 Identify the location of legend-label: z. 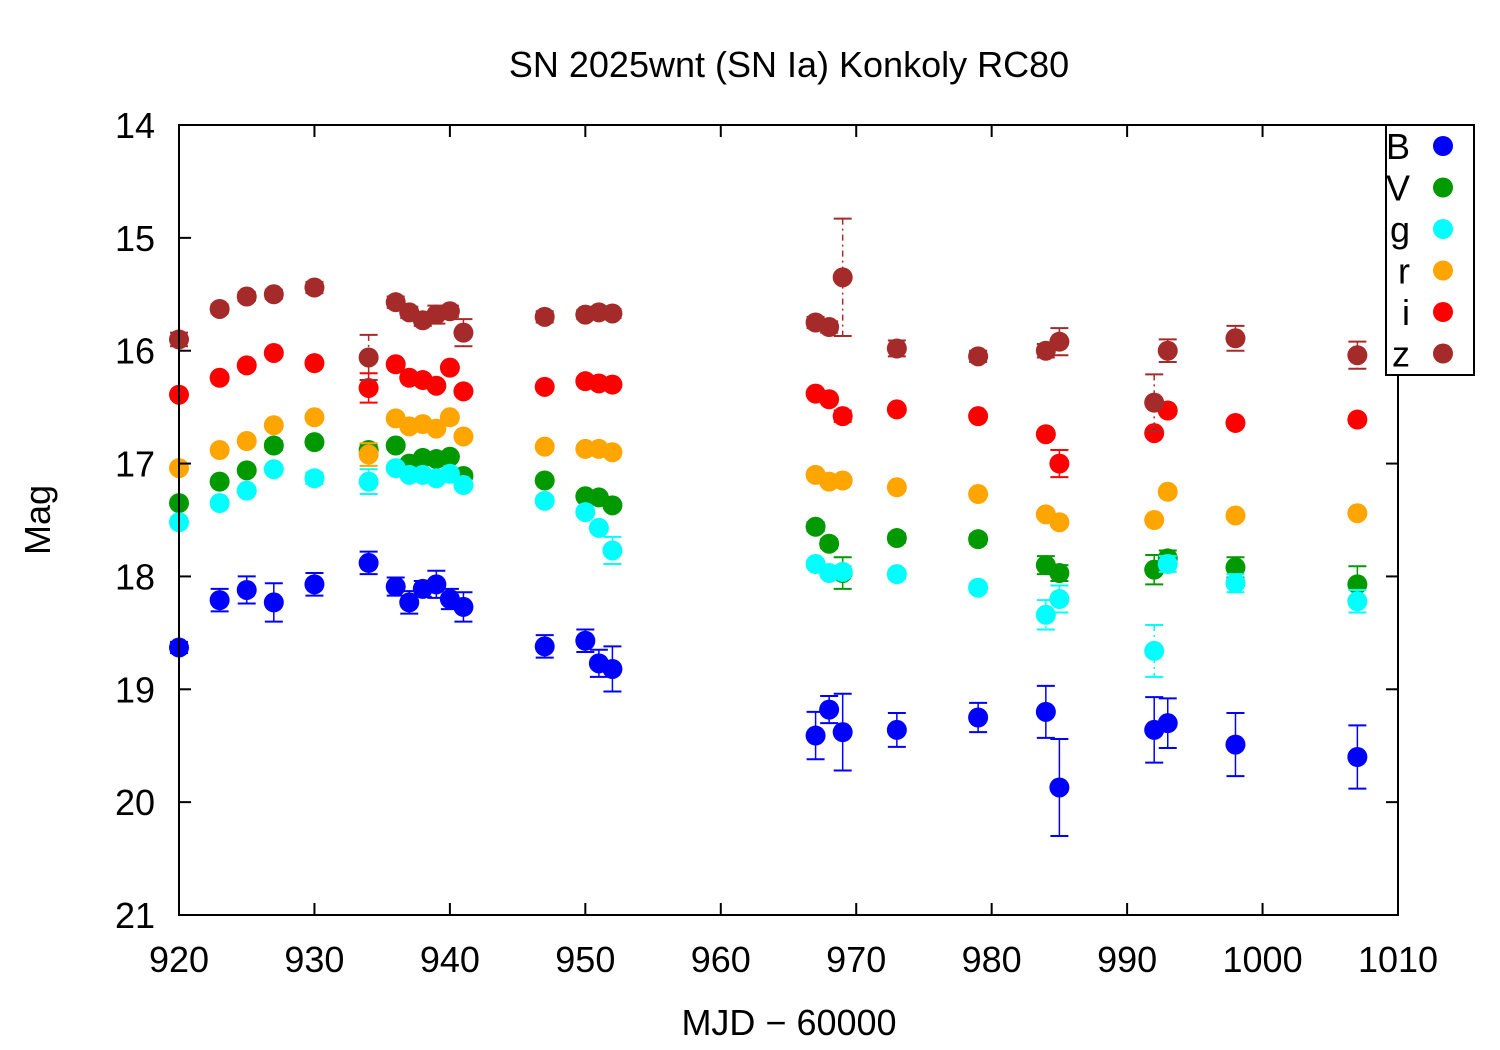
(1401, 354).